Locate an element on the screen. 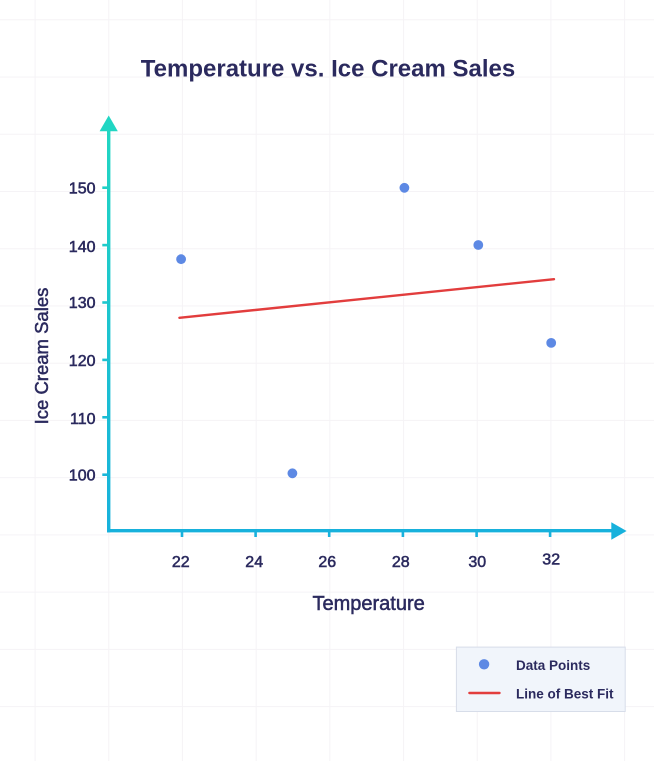  svg-text: 30 is located at coordinates (477, 562).